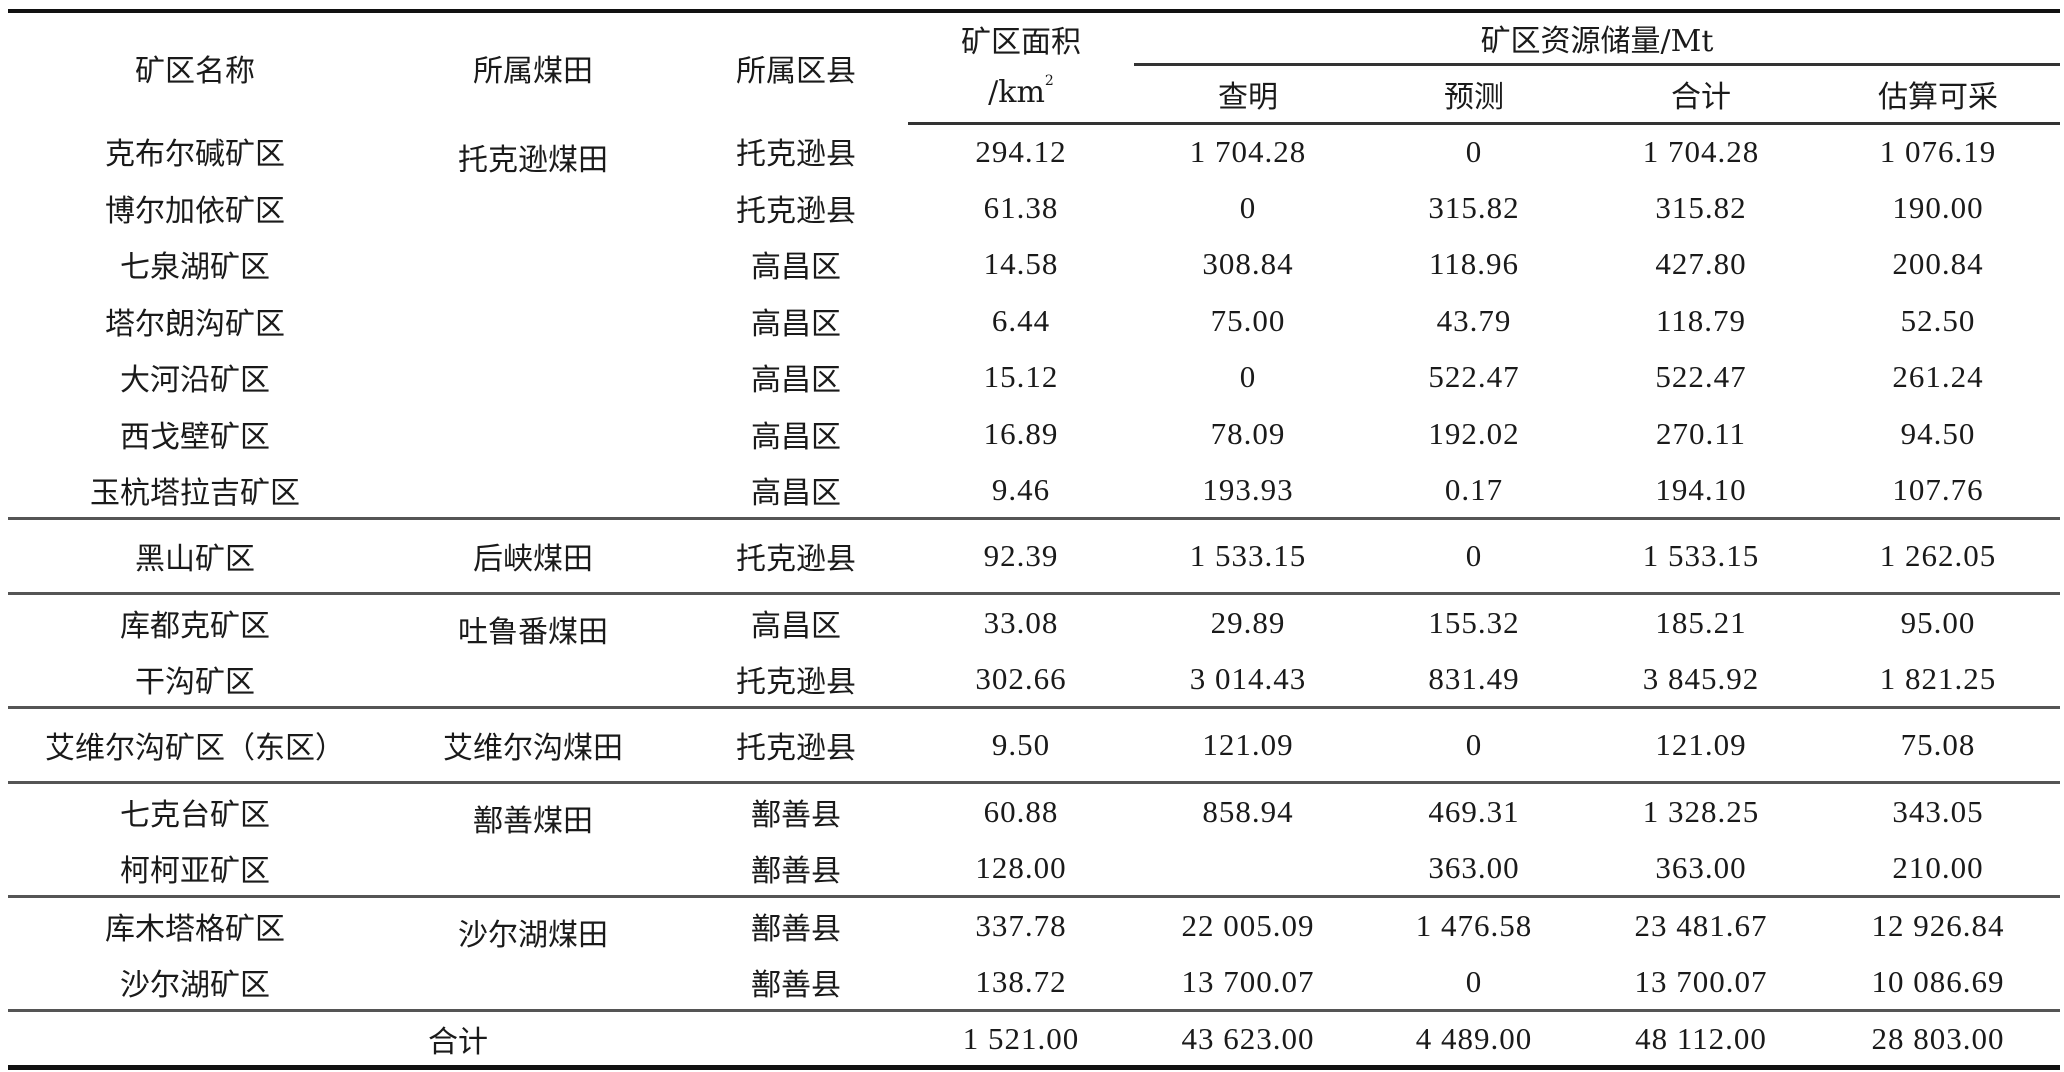  What do you see at coordinates (1021, 869) in the screenshot?
I see `value-area: 128.00` at bounding box center [1021, 869].